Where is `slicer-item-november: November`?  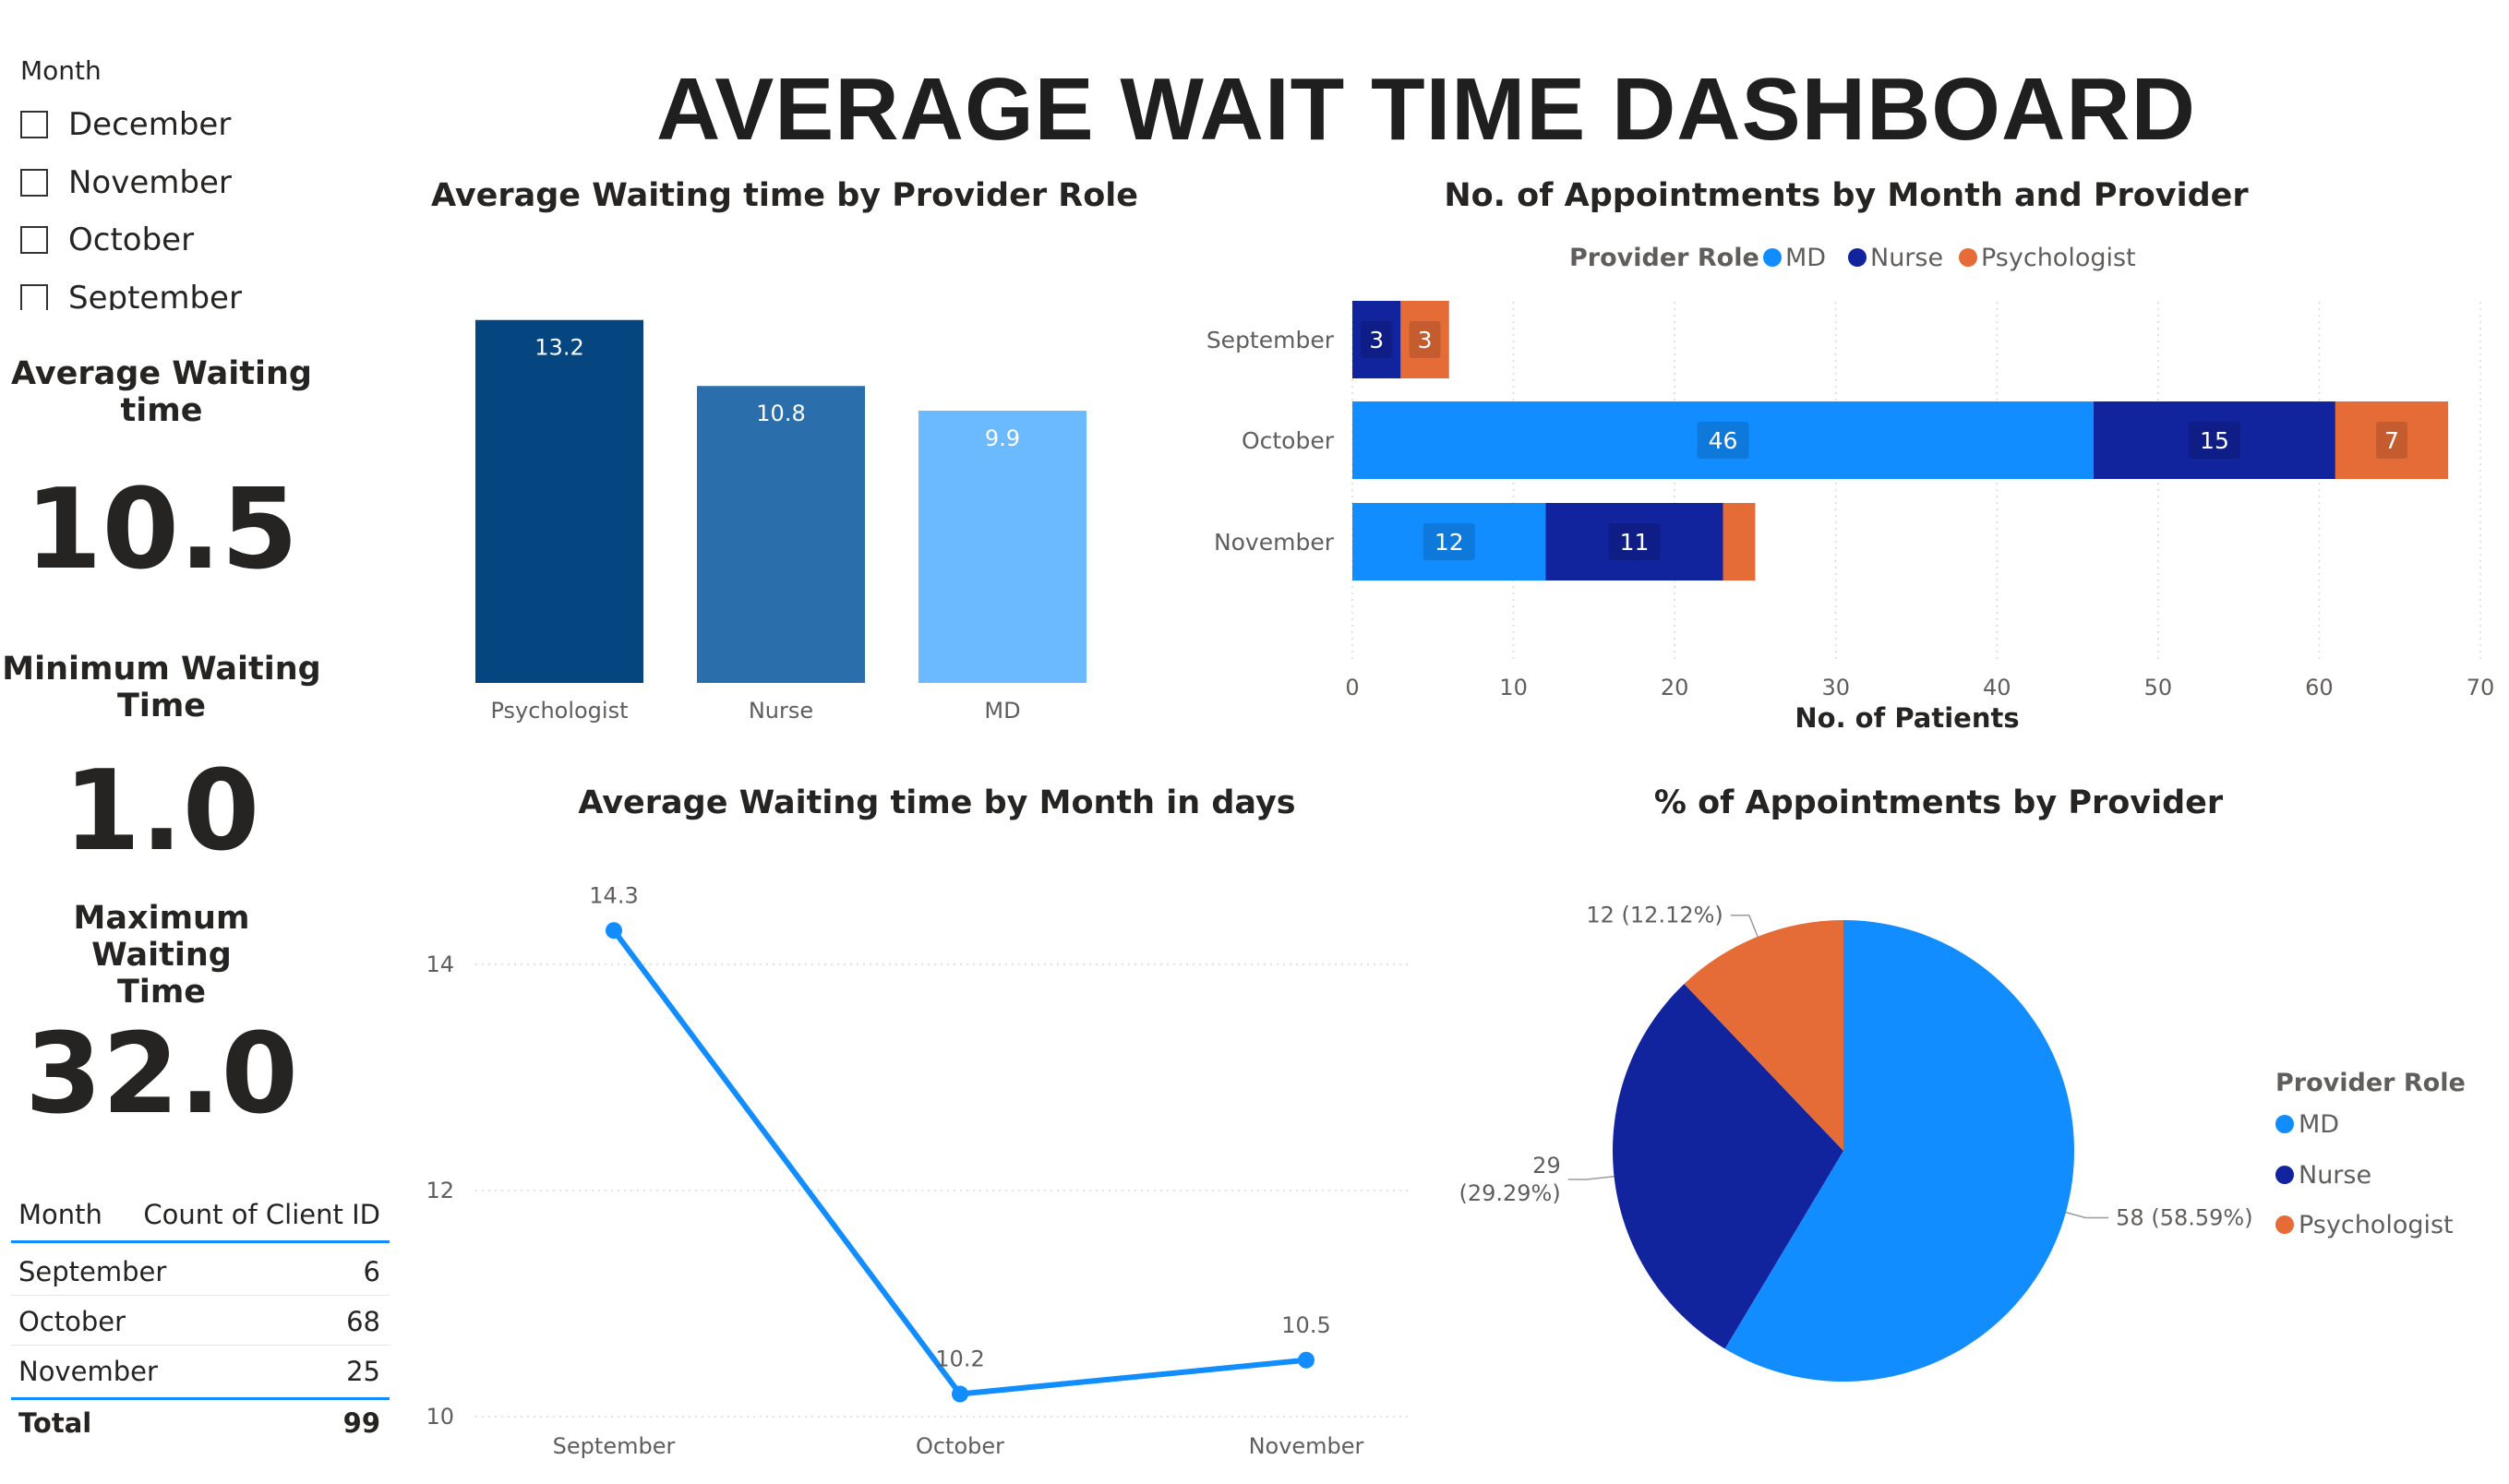 slicer-item-november: November is located at coordinates (126, 183).